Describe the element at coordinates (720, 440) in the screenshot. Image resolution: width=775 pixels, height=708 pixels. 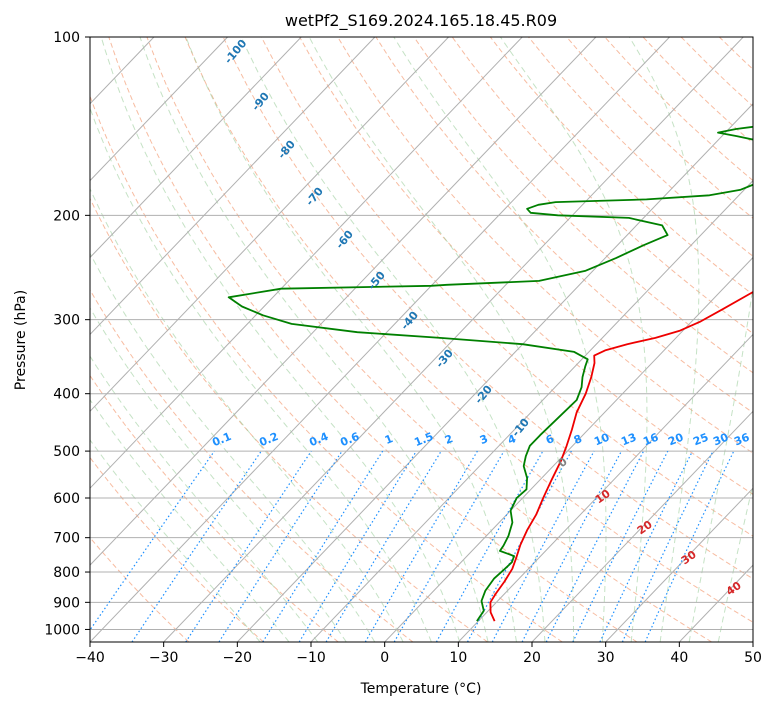
I see `mixing-ratio-label: 30` at that location.